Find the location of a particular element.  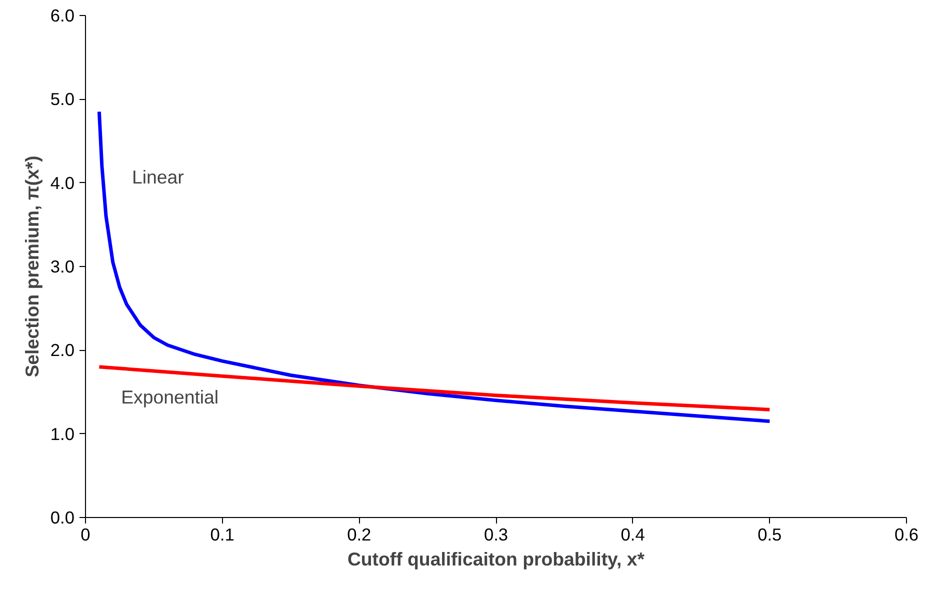

y-tick-label: 5.0 is located at coordinates (62, 99).